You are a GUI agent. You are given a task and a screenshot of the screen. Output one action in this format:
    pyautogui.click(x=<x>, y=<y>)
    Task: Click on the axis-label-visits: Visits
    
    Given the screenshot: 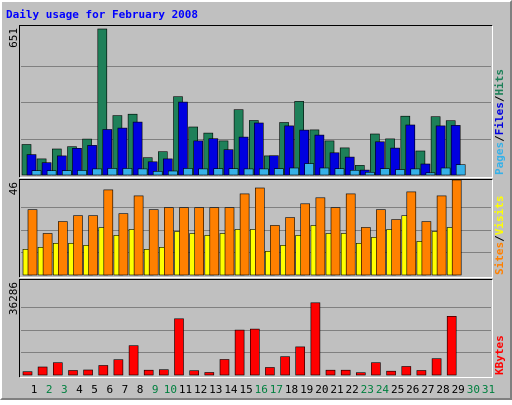 What is the action you would take?
    pyautogui.click(x=499, y=216)
    